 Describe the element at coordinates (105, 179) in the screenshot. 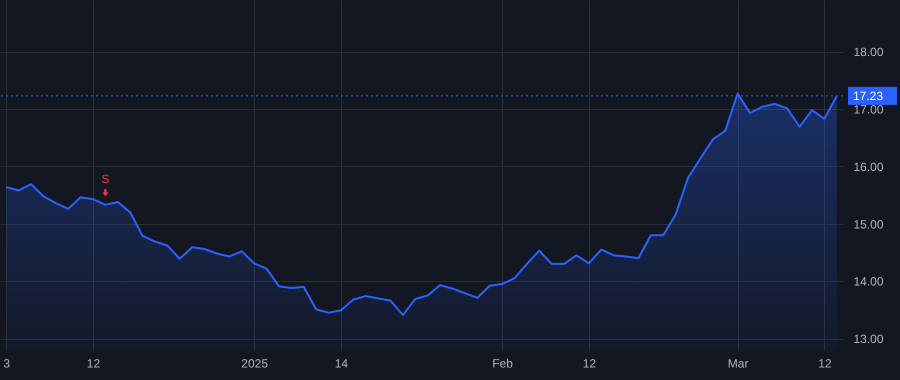

I see `annotation: S` at that location.